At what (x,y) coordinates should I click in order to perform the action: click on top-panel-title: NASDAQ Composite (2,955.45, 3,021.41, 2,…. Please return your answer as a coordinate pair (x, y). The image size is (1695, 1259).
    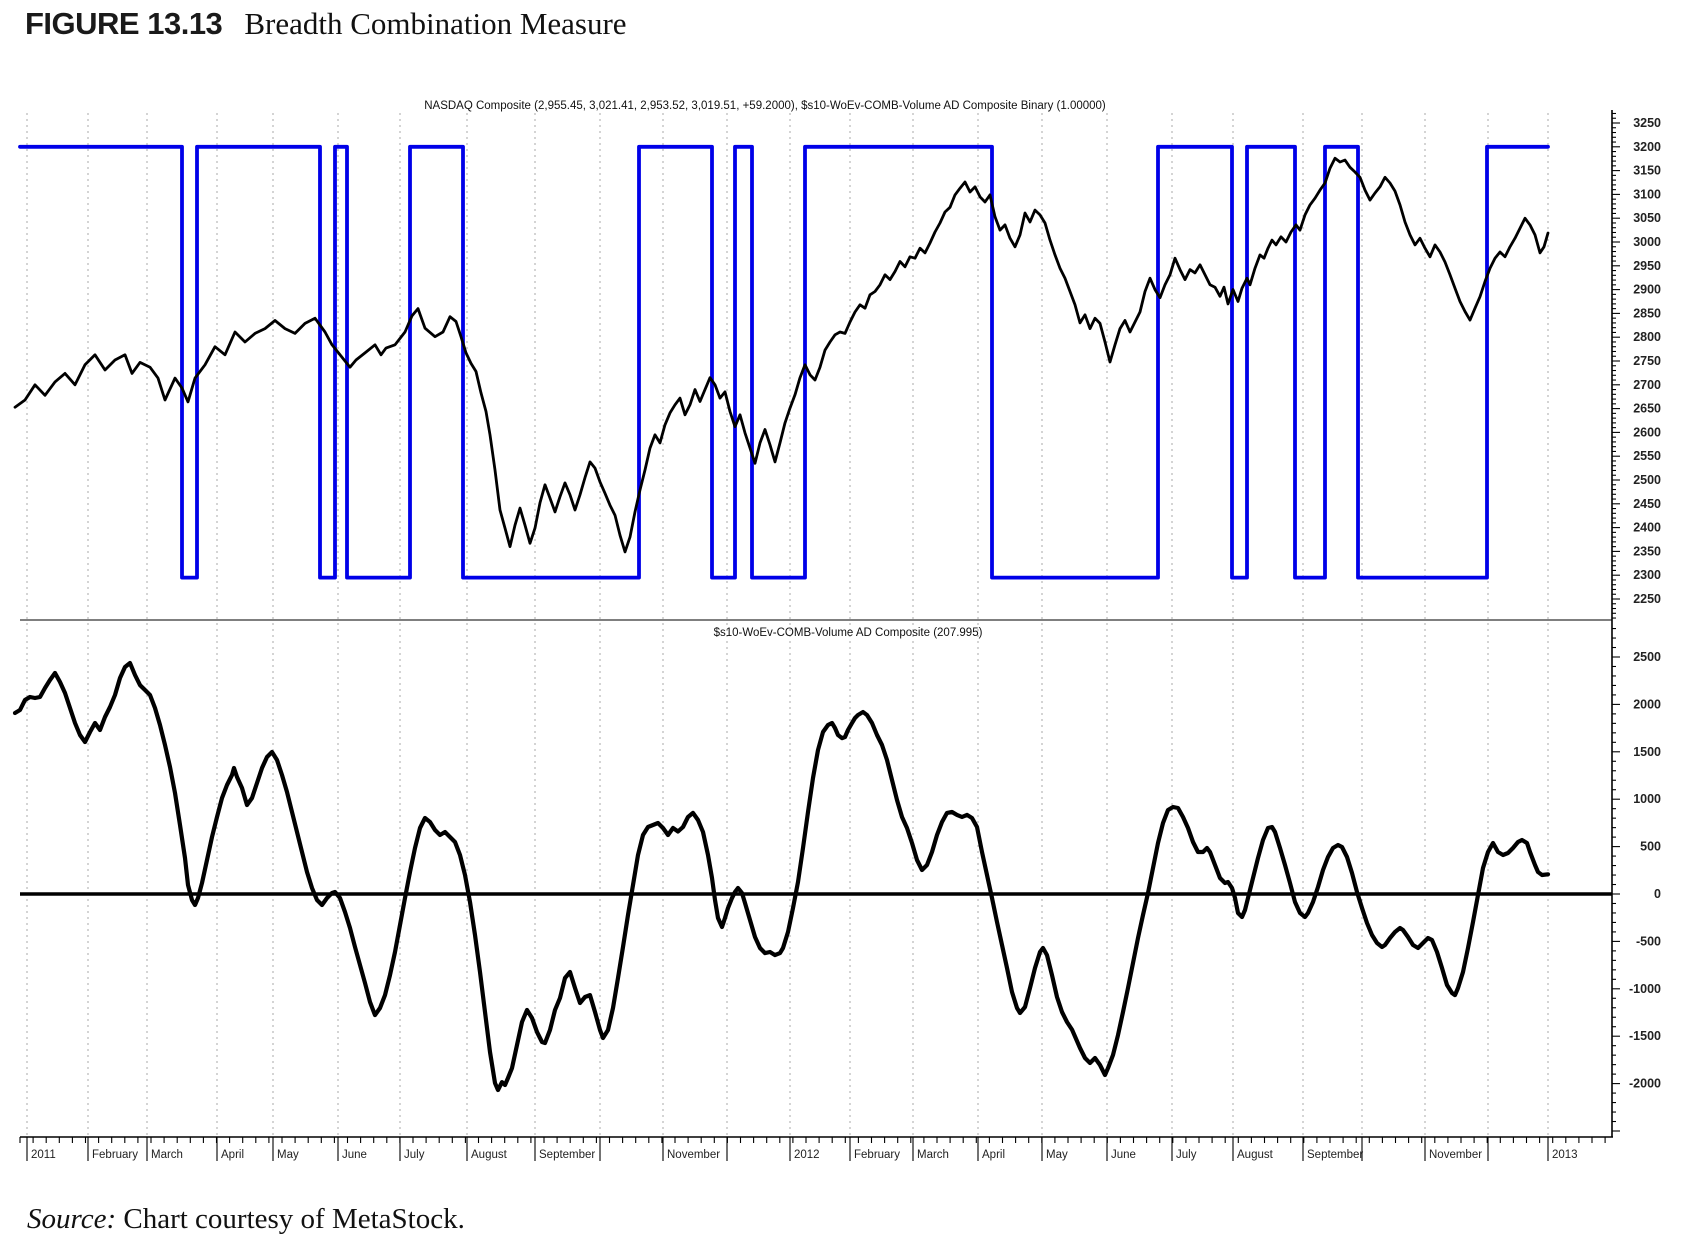
    Looking at the image, I should click on (765, 106).